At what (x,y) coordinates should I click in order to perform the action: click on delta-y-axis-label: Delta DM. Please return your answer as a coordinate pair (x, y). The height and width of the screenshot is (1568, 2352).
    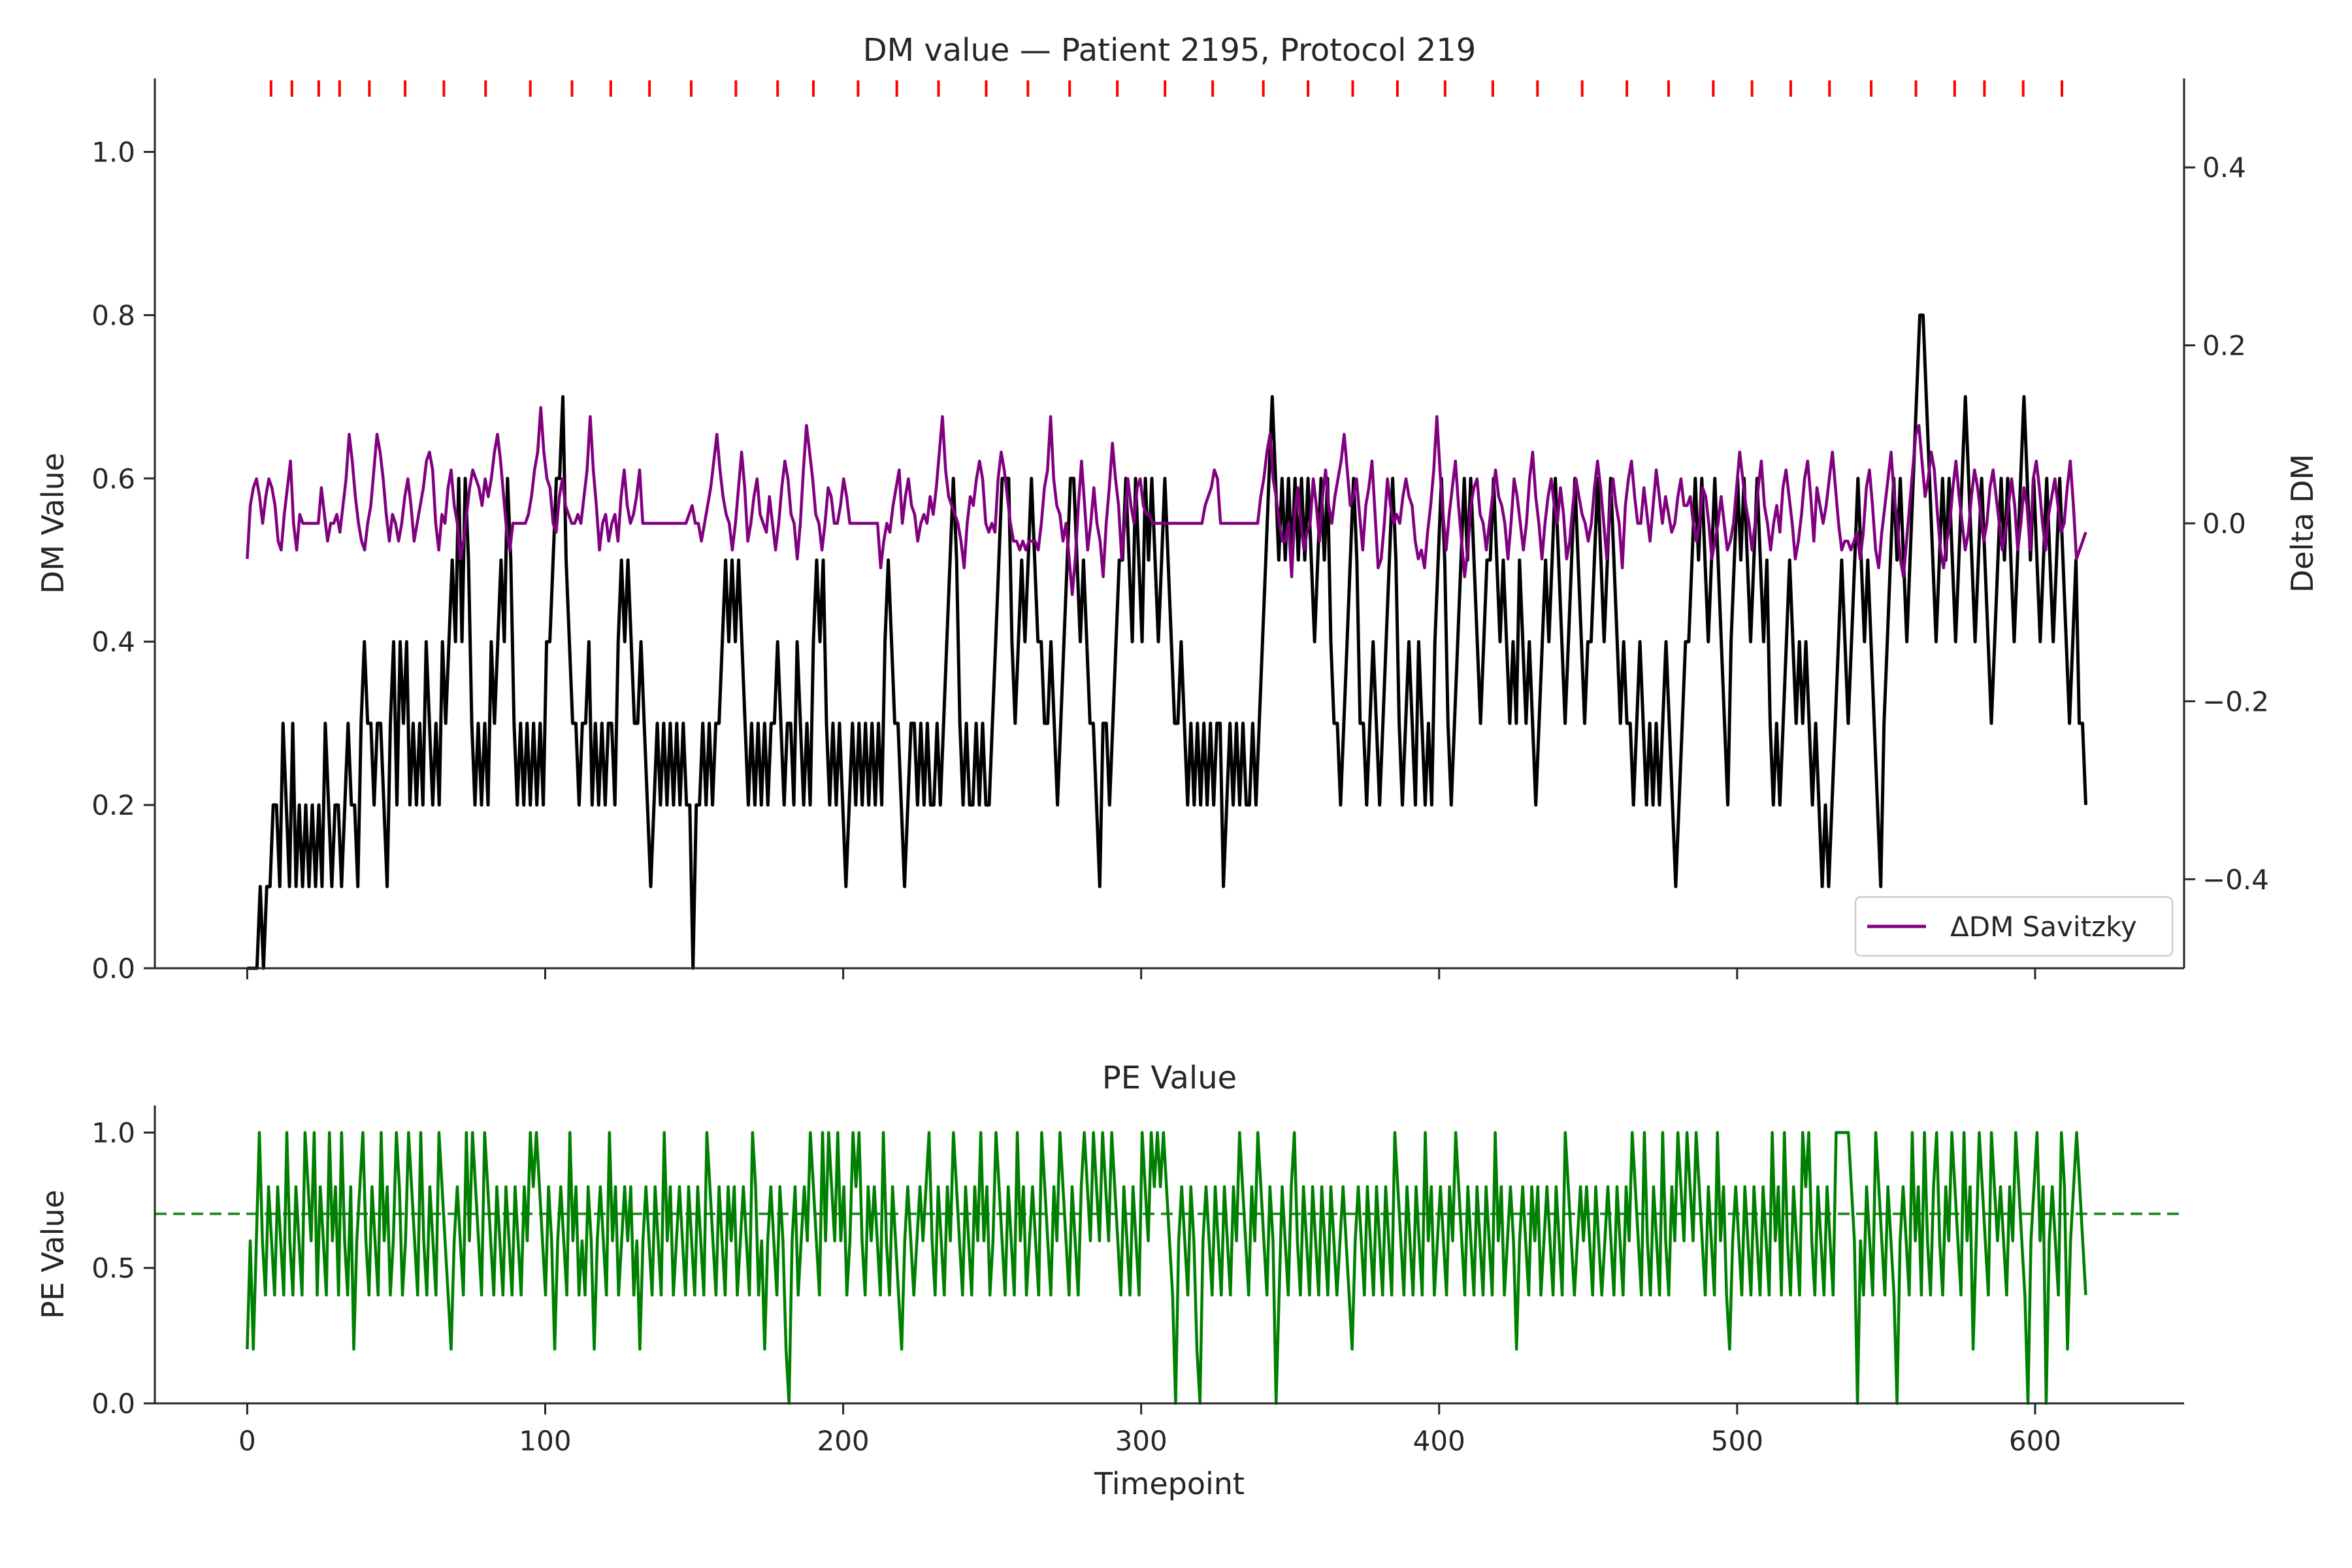
    Looking at the image, I should click on (2302, 523).